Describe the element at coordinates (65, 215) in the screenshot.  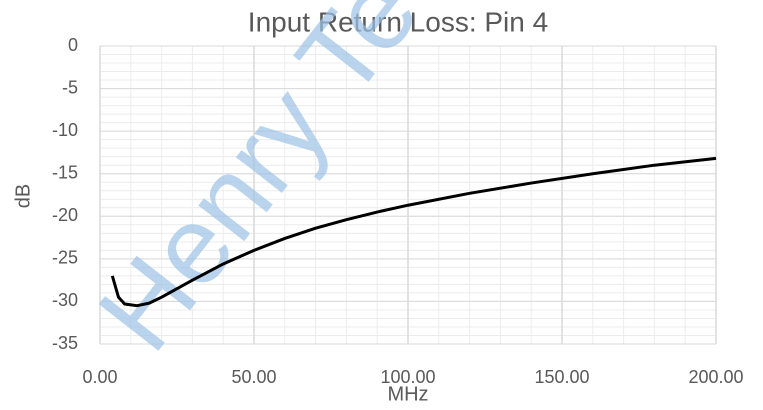
I see `y-tick-label: -20` at that location.